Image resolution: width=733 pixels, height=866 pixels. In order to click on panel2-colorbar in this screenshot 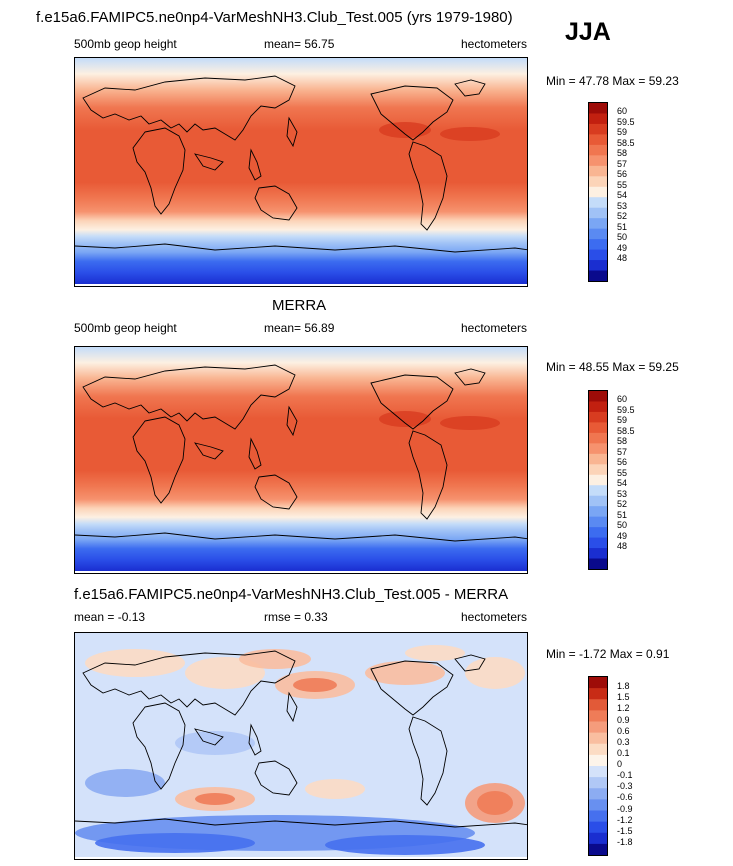, I will do `click(598, 480)`.